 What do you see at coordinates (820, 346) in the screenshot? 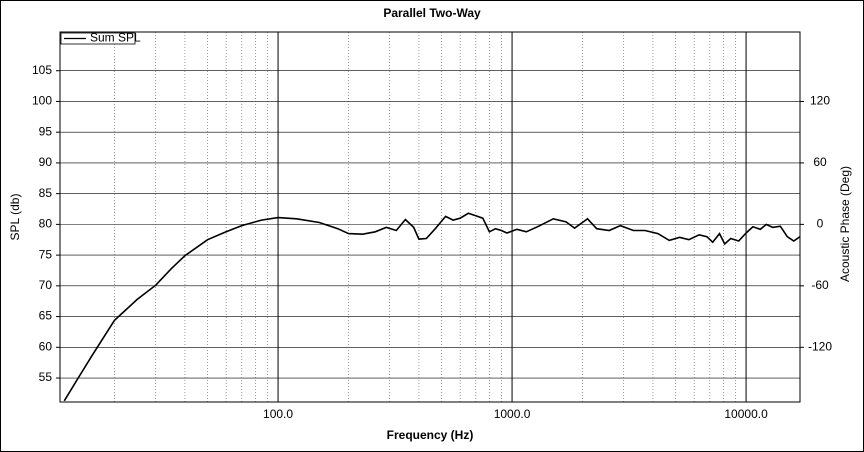
I see `y2-tick-label: -120` at bounding box center [820, 346].